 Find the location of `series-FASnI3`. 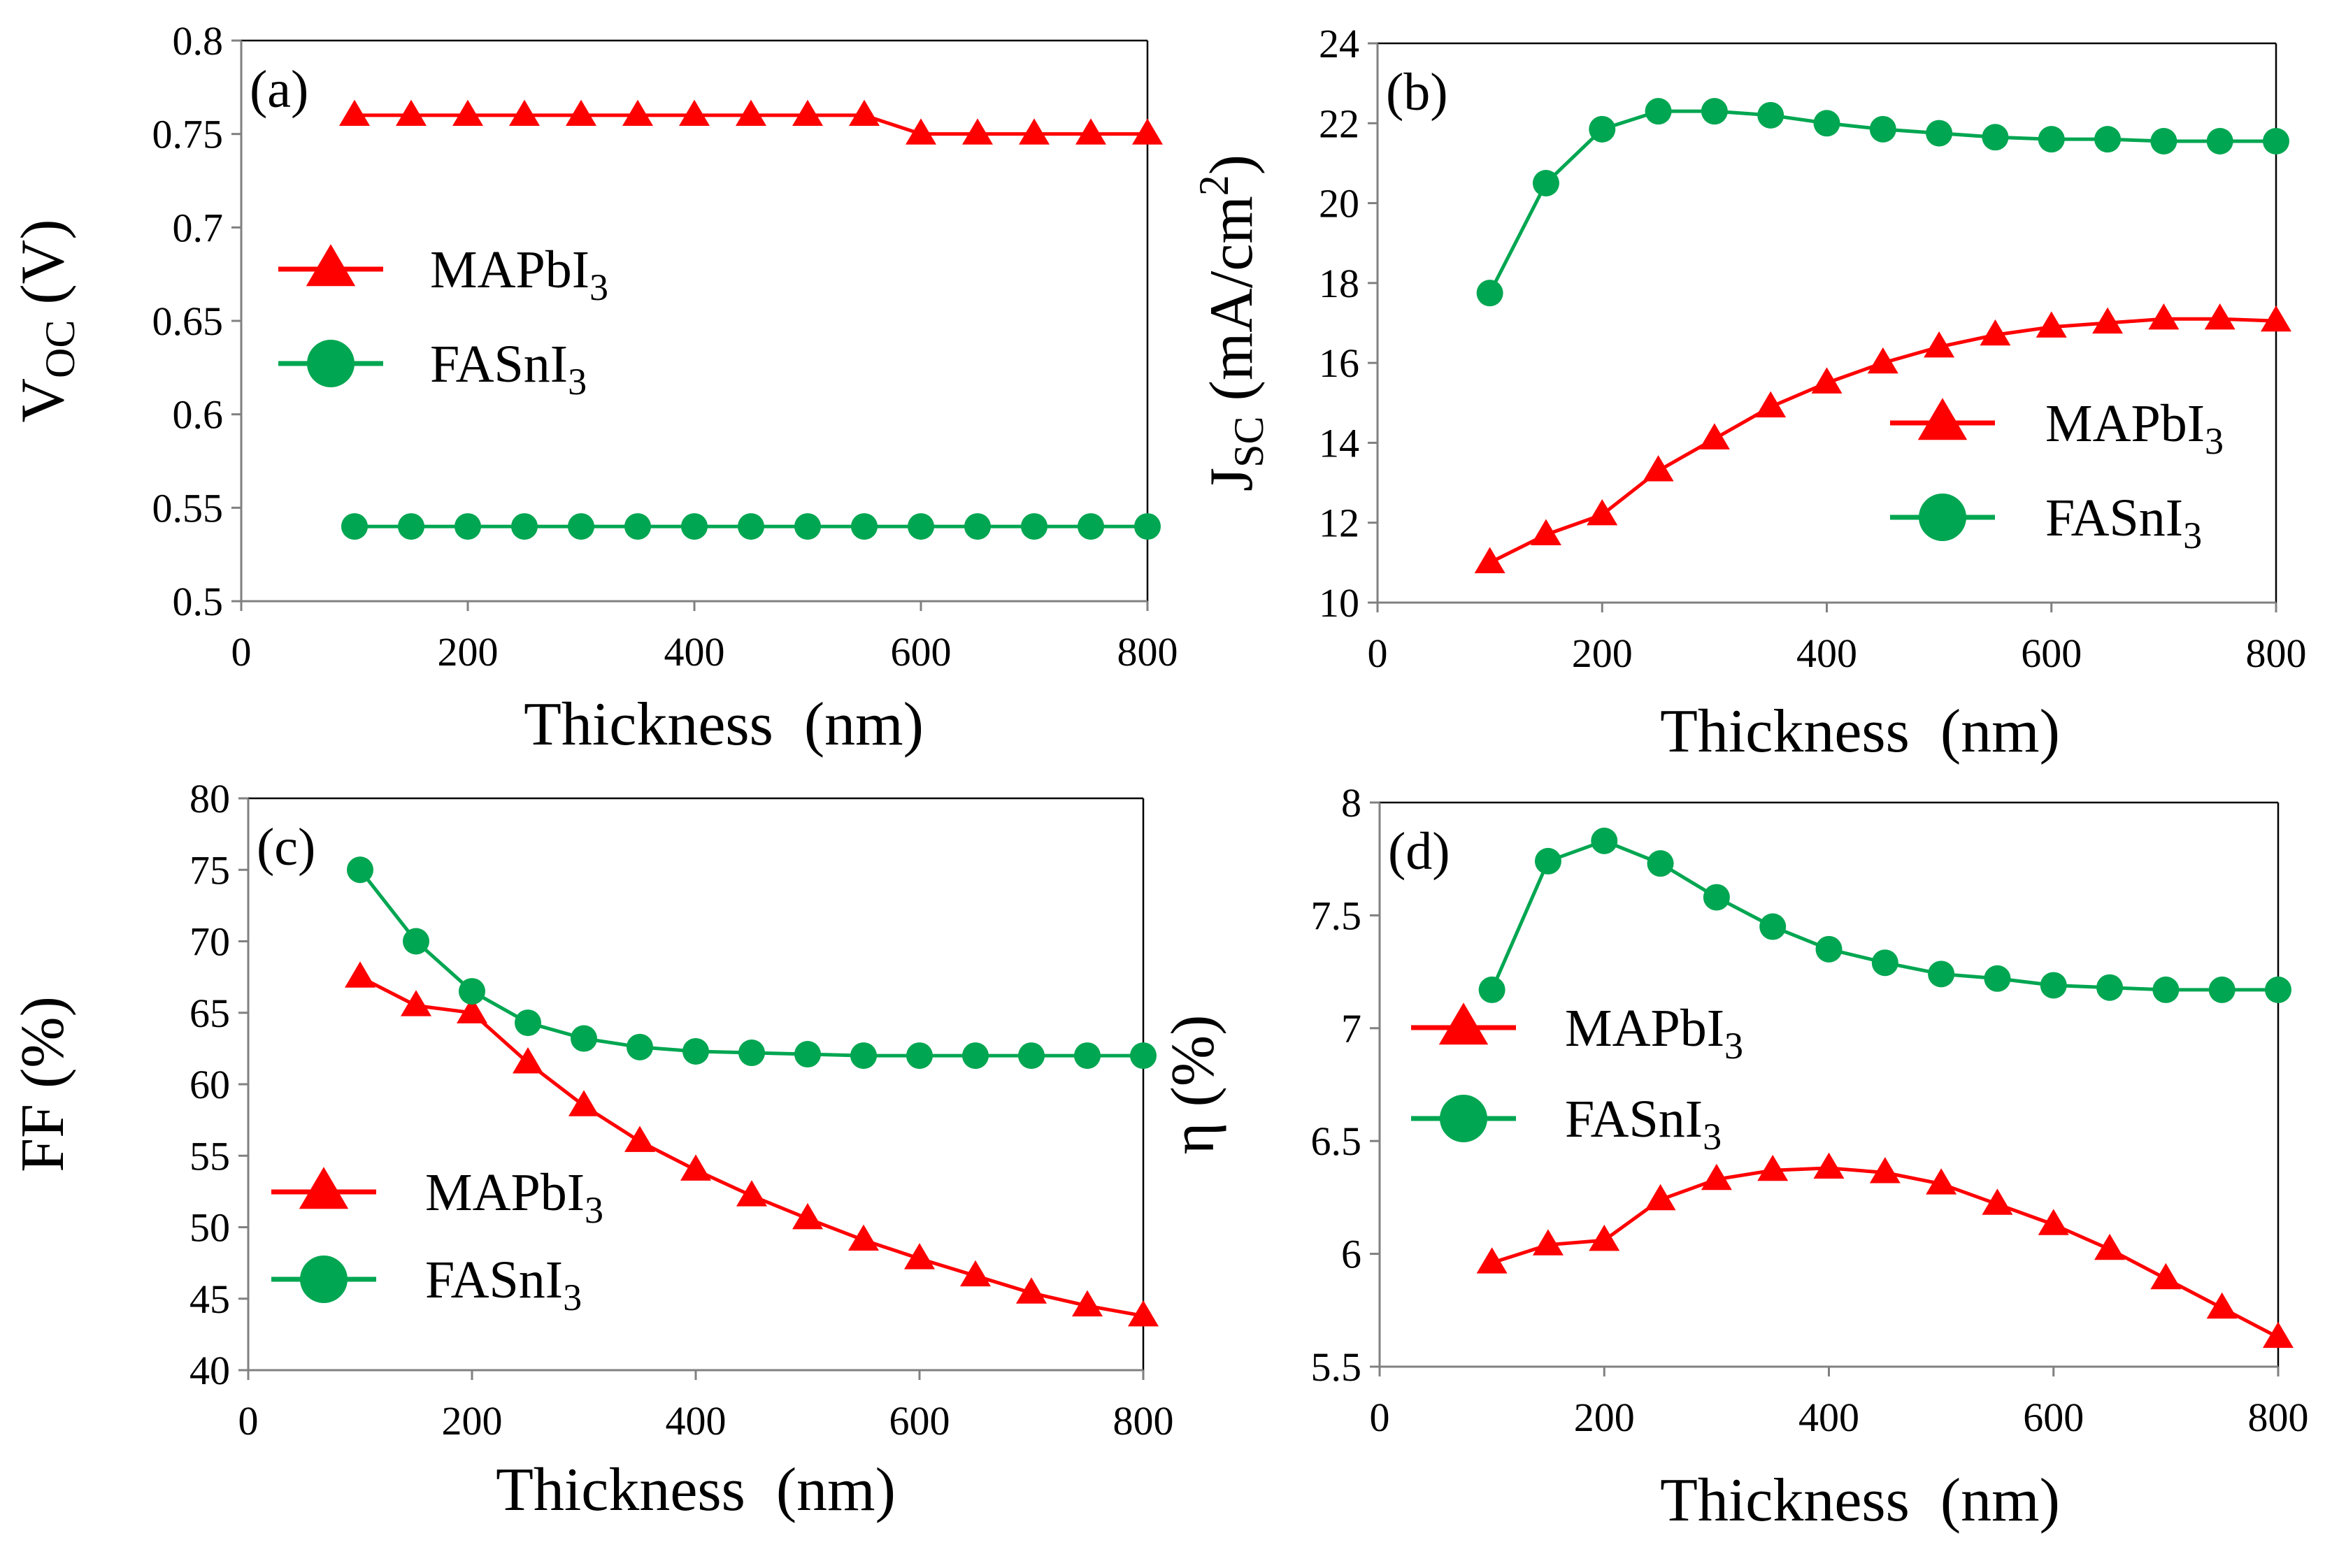

series-FASnI3 is located at coordinates (752, 963).